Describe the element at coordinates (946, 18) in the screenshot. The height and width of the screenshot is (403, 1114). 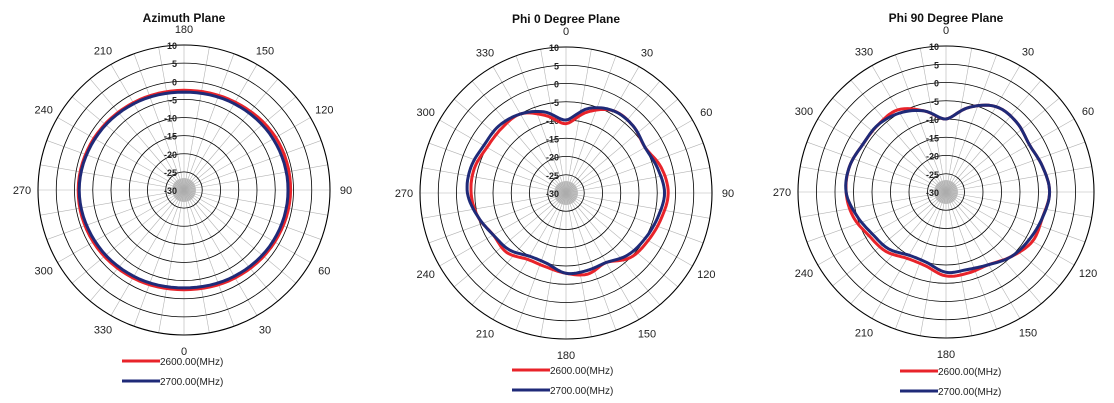
I see `chart-title: Phi 90 Degree Plane` at that location.